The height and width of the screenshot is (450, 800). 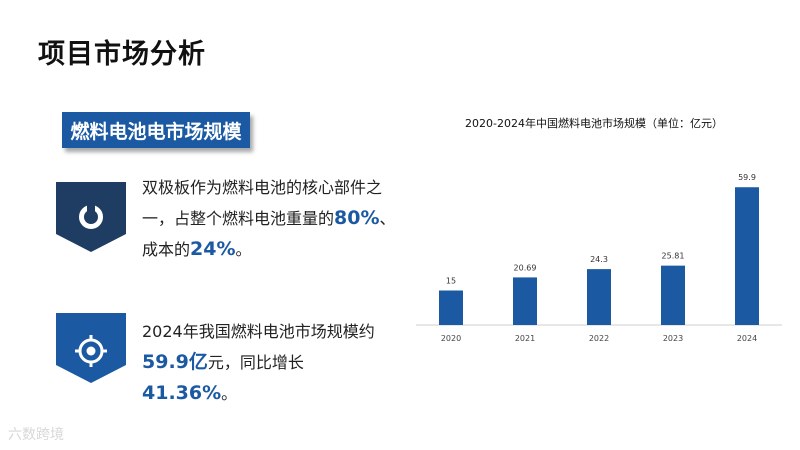 I want to click on pie-chart-icon-badge, so click(x=91, y=220).